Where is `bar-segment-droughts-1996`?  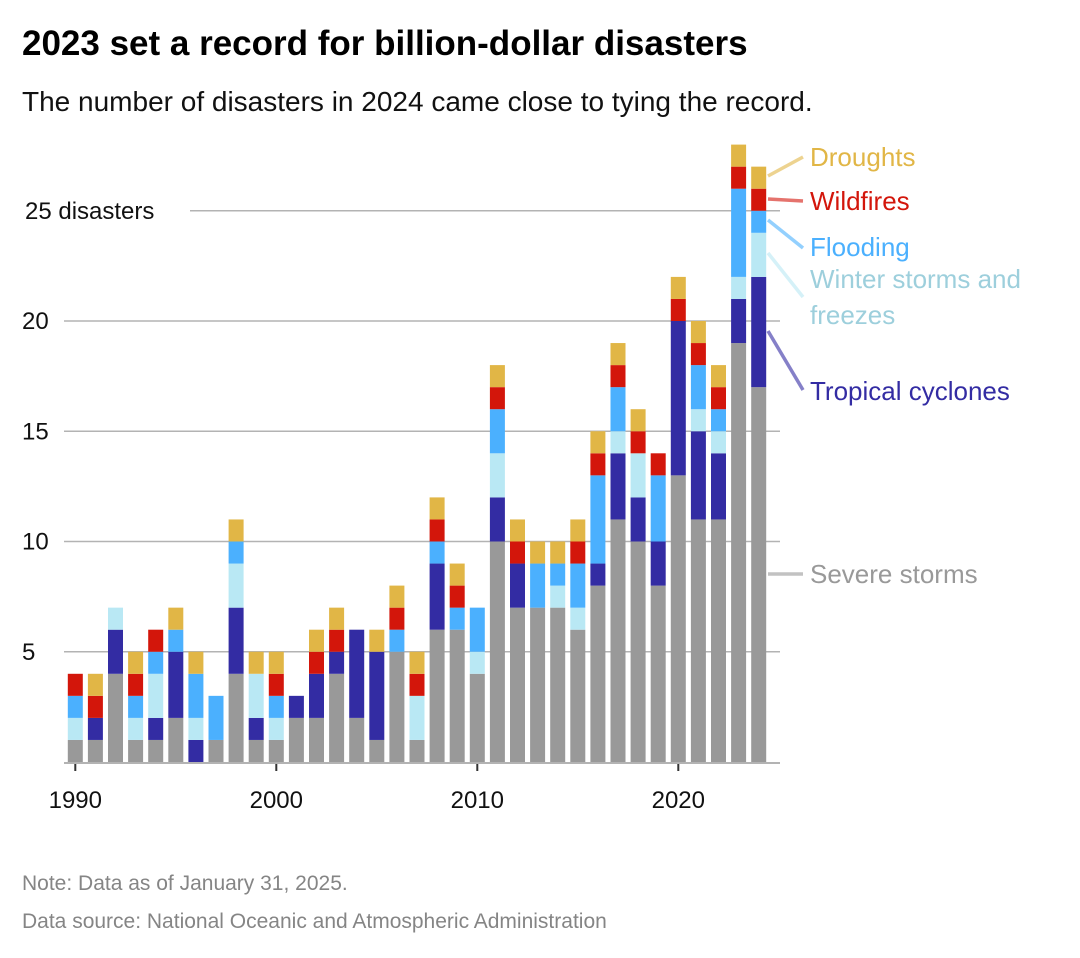
bar-segment-droughts-1996 is located at coordinates (196, 662).